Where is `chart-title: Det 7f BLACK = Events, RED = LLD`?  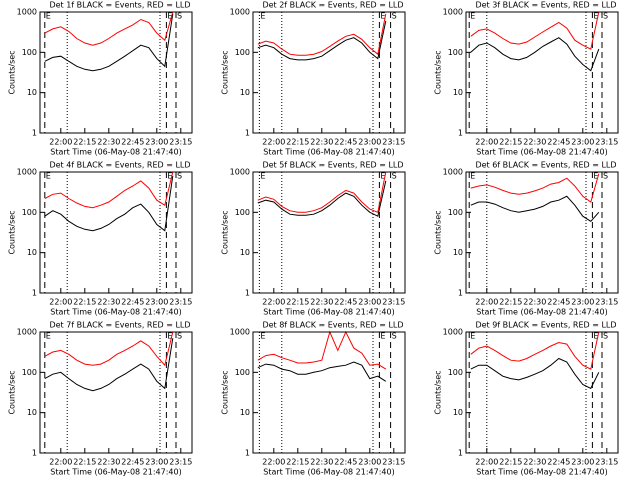 chart-title: Det 7f BLACK = Events, RED = LLD is located at coordinates (119, 325).